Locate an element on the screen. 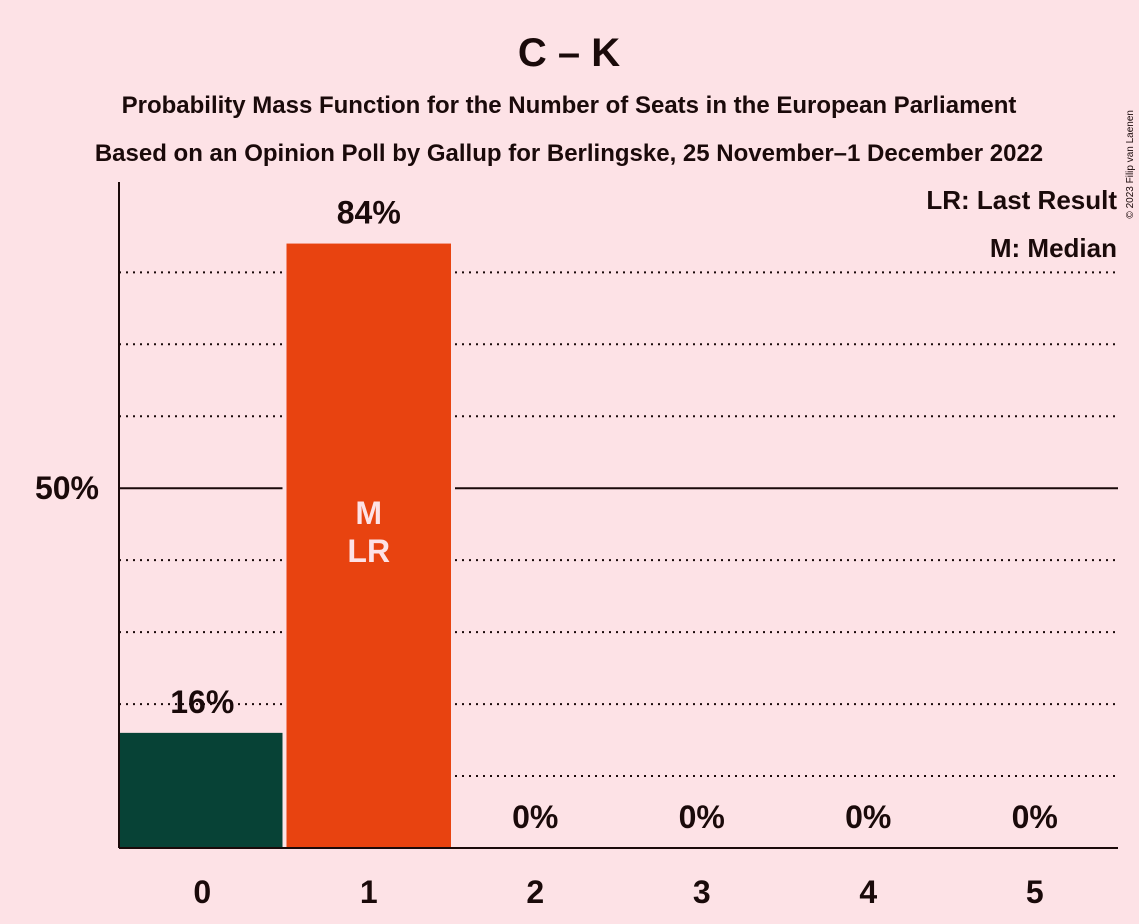 The image size is (1139, 924). data-label-1: 84% is located at coordinates (369, 213).